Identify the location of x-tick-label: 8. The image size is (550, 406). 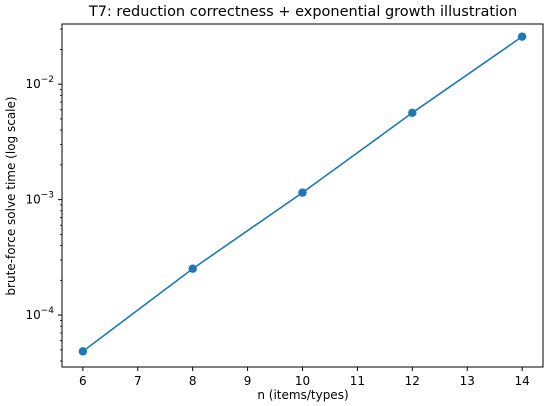
(193, 381).